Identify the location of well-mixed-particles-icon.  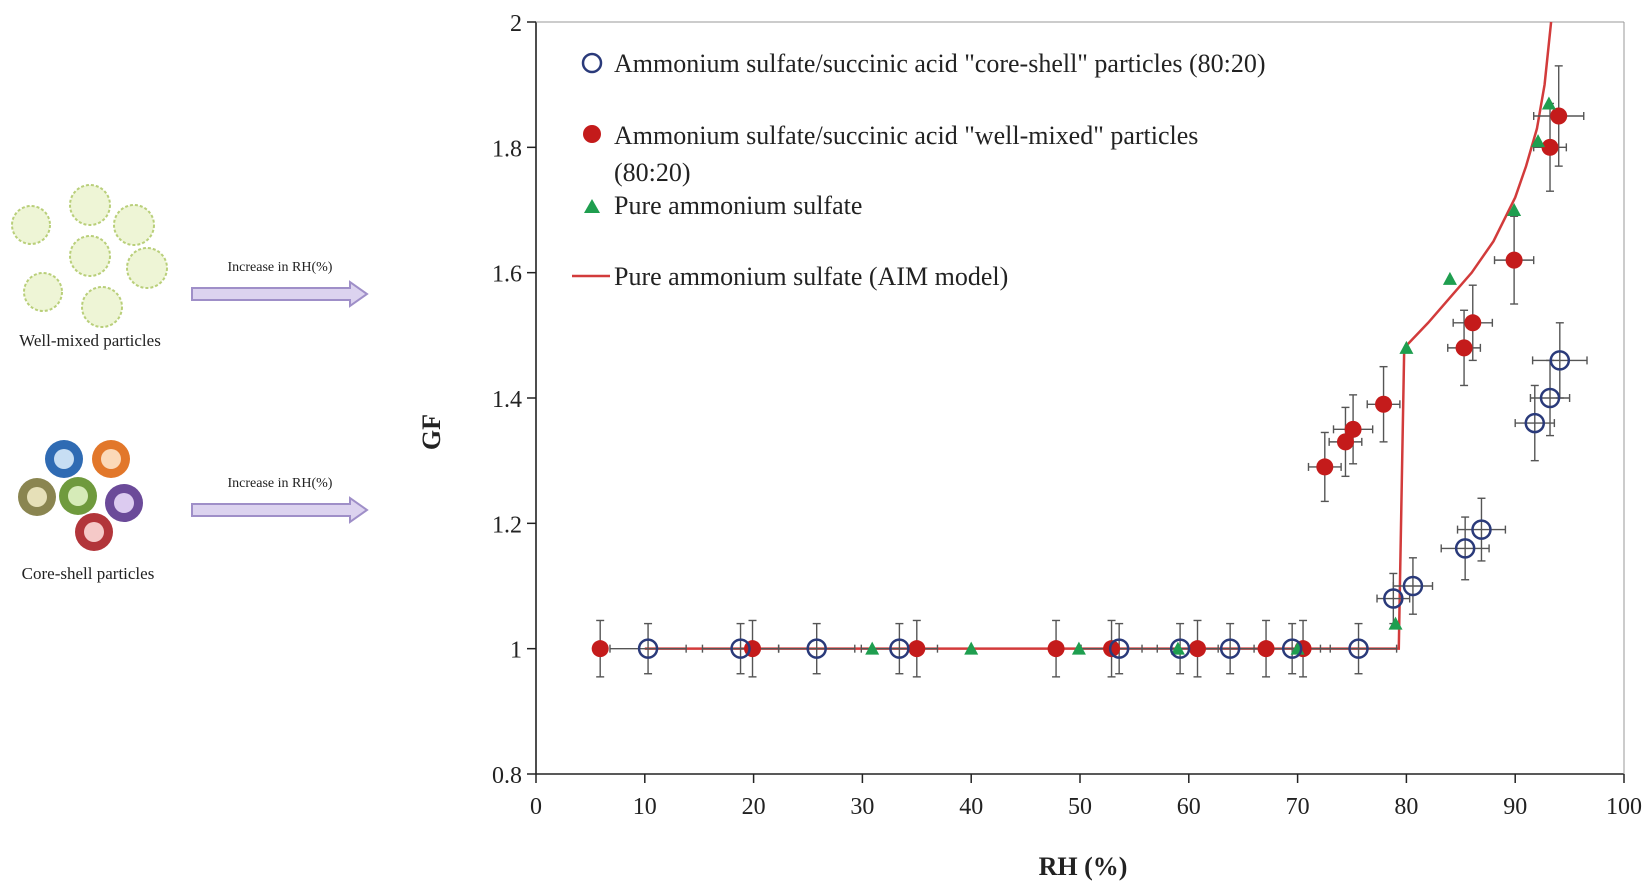
(89, 256).